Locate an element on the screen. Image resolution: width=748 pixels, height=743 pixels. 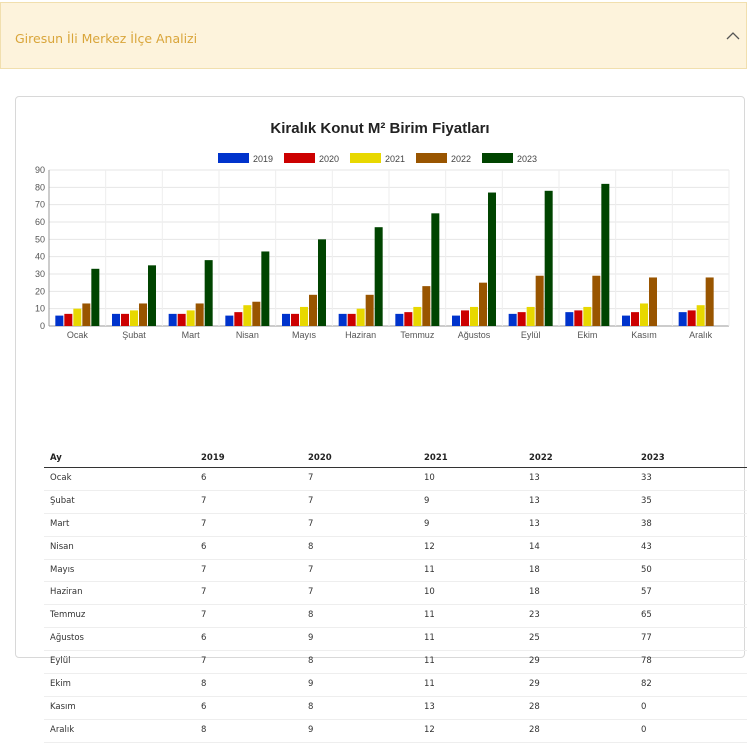
bar-2021-Nisan is located at coordinates (247, 315).